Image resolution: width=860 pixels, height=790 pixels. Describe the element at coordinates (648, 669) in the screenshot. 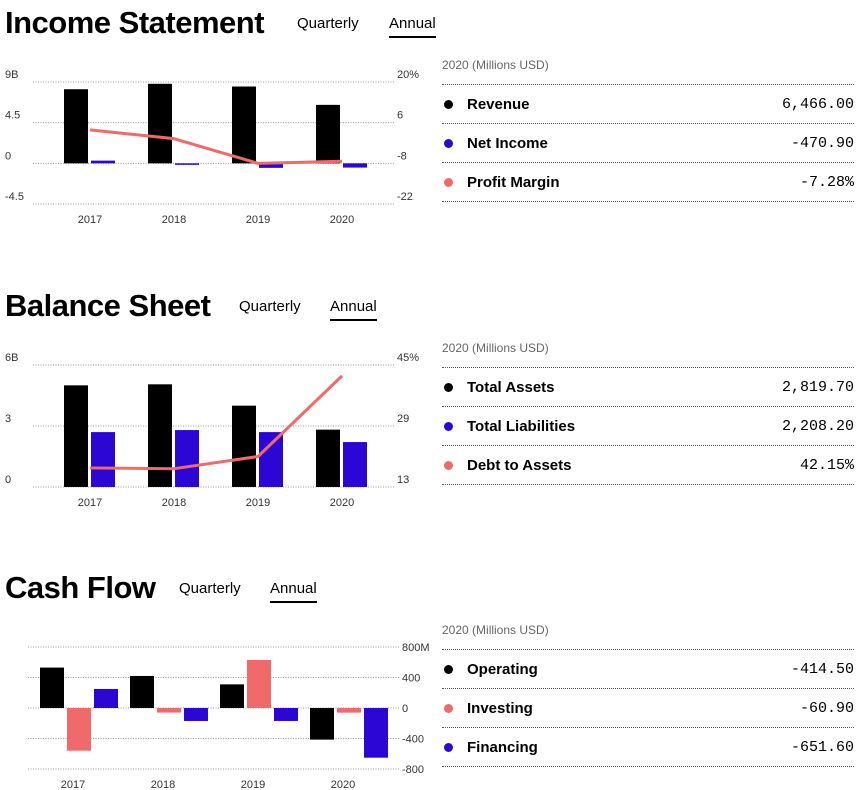

I see `table-row: Operating -414.50` at that location.